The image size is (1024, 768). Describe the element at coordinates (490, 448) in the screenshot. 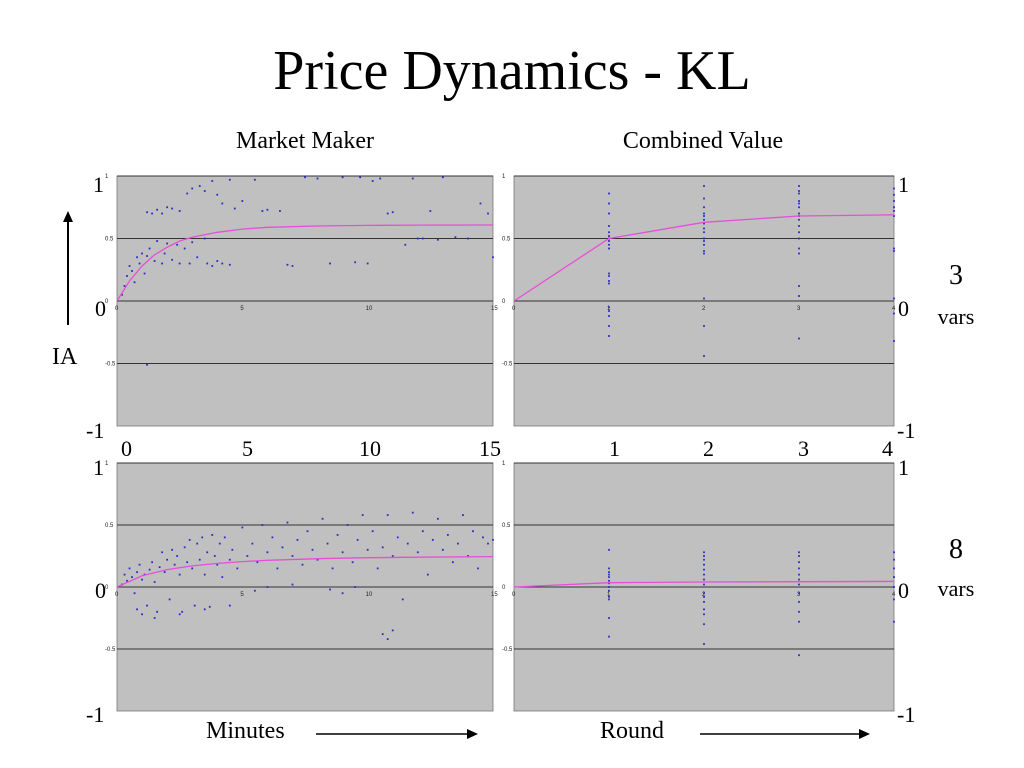

I see `x-label-minutes-15: 15` at that location.